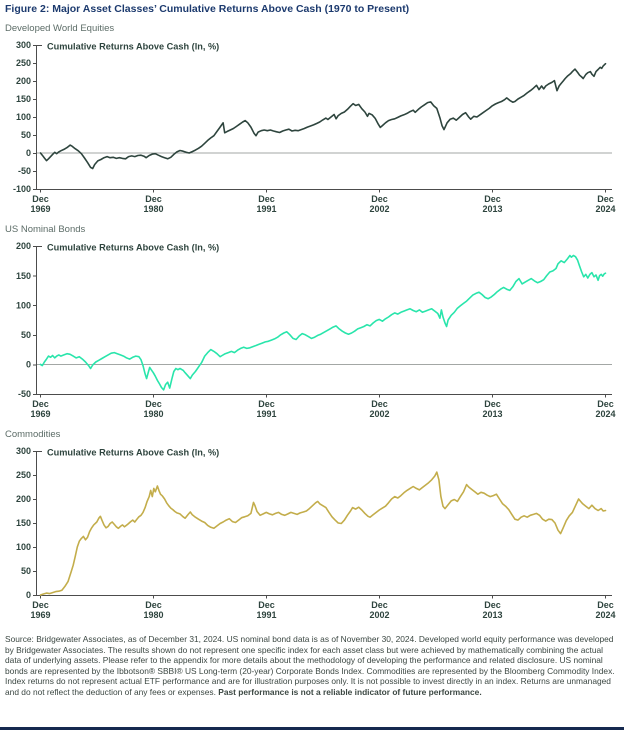 The image size is (624, 732). Describe the element at coordinates (323, 116) in the screenshot. I see `series-line` at that location.